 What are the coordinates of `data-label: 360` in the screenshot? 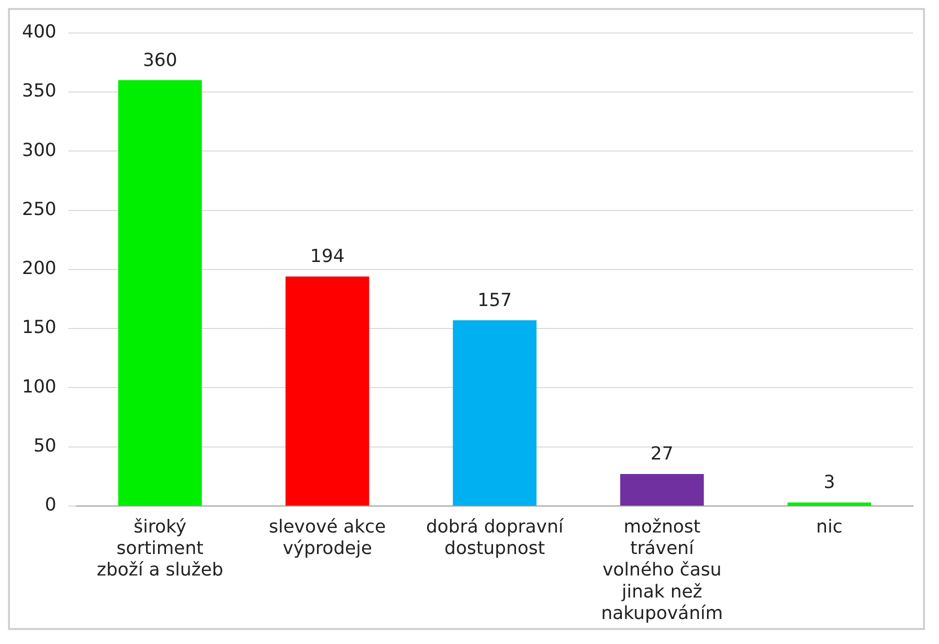 It's located at (160, 60).